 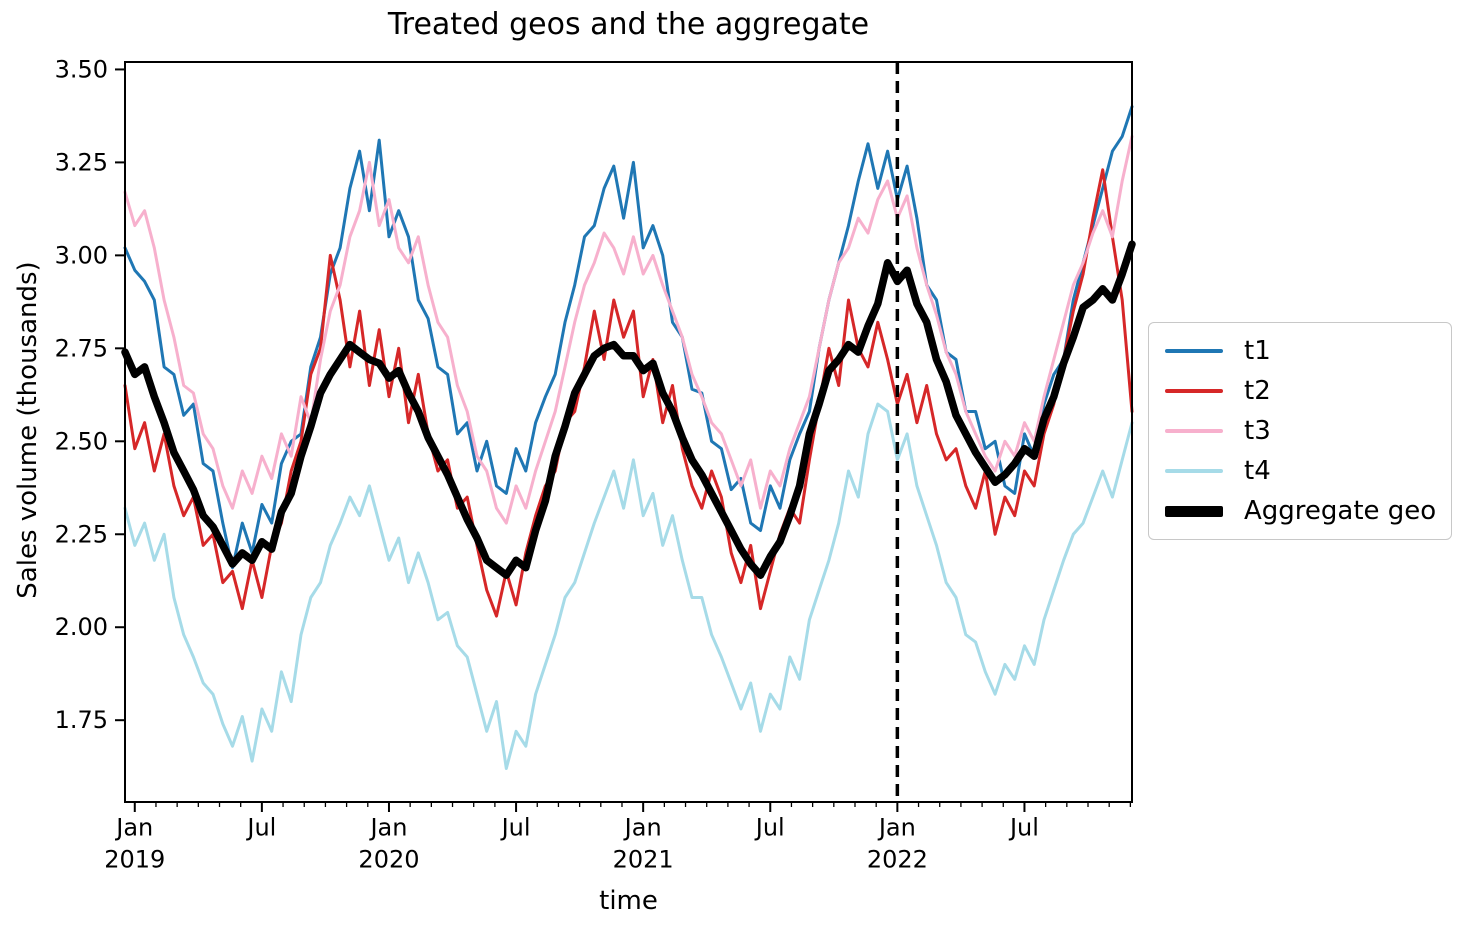 What do you see at coordinates (1194, 351) in the screenshot?
I see `legend-line-swatch-t1` at bounding box center [1194, 351].